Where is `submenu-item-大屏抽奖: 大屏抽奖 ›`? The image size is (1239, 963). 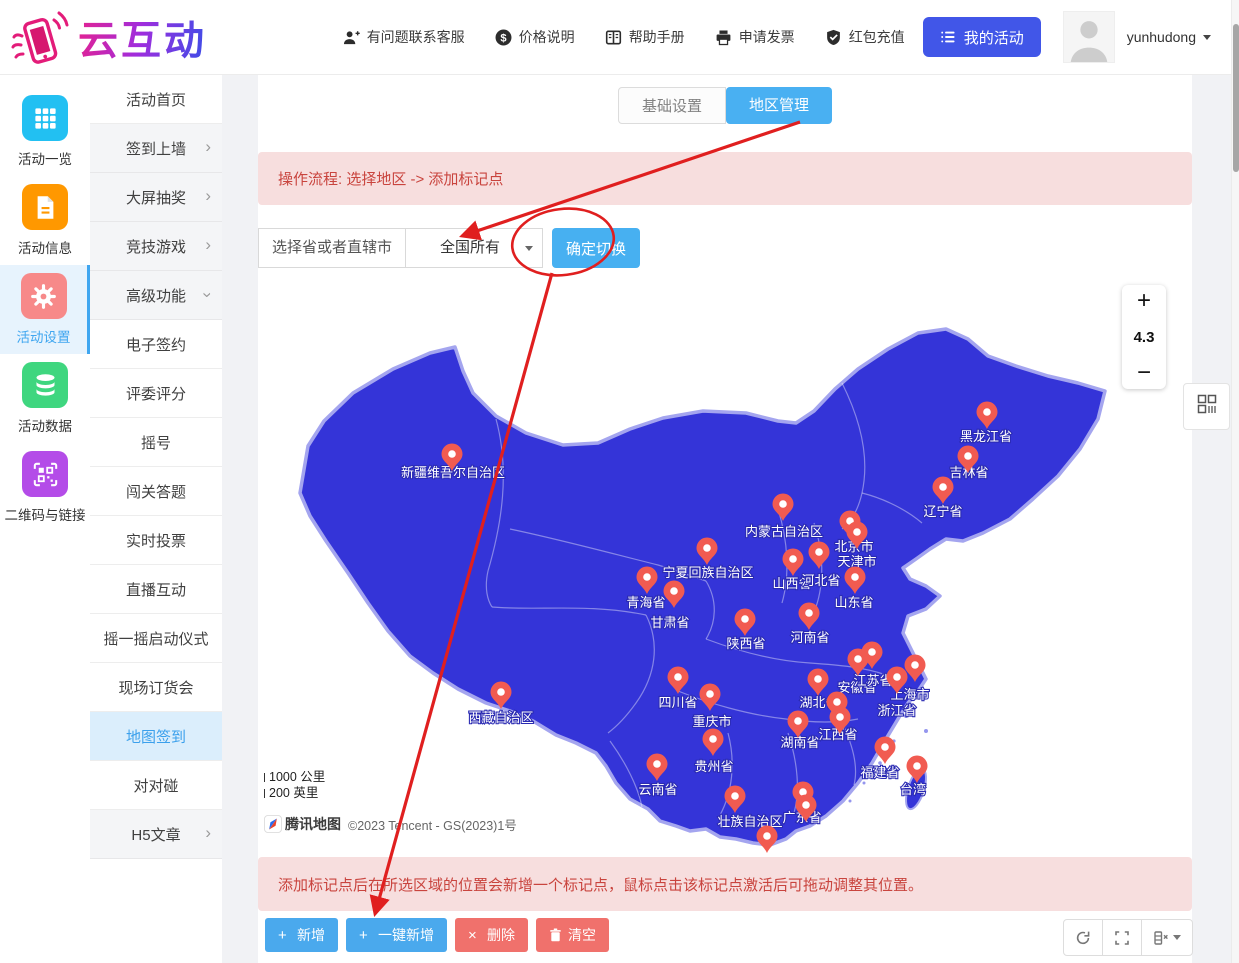 submenu-item-大屏抽奖: 大屏抽奖 › is located at coordinates (156, 197).